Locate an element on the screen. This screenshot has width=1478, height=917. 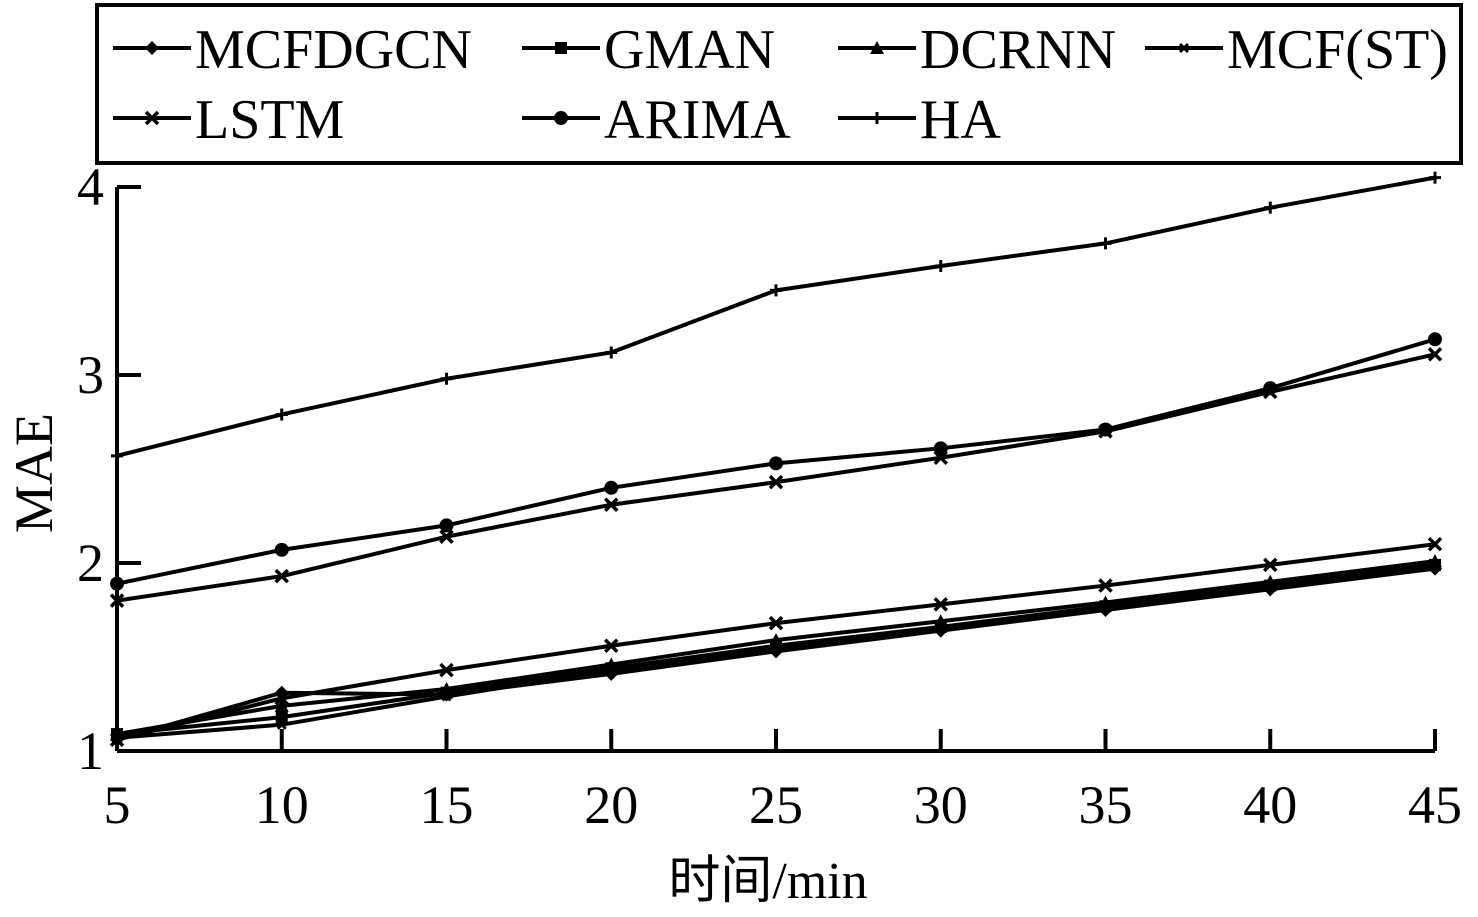
legend-item: DCRNN is located at coordinates (977, 50).